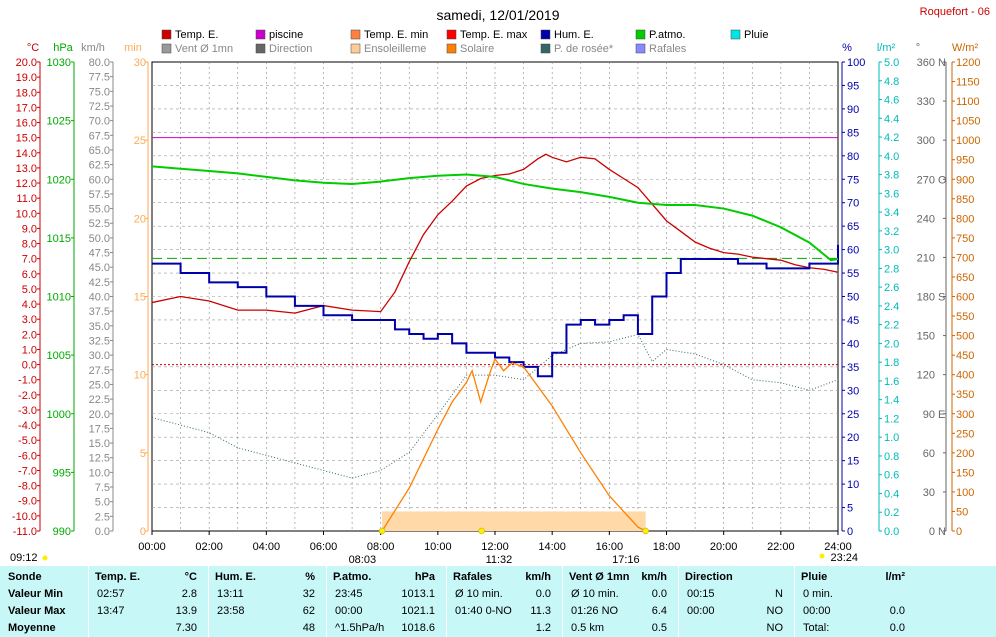 The width and height of the screenshot is (996, 637). I want to click on rain-tick-label: 2.4, so click(891, 307).